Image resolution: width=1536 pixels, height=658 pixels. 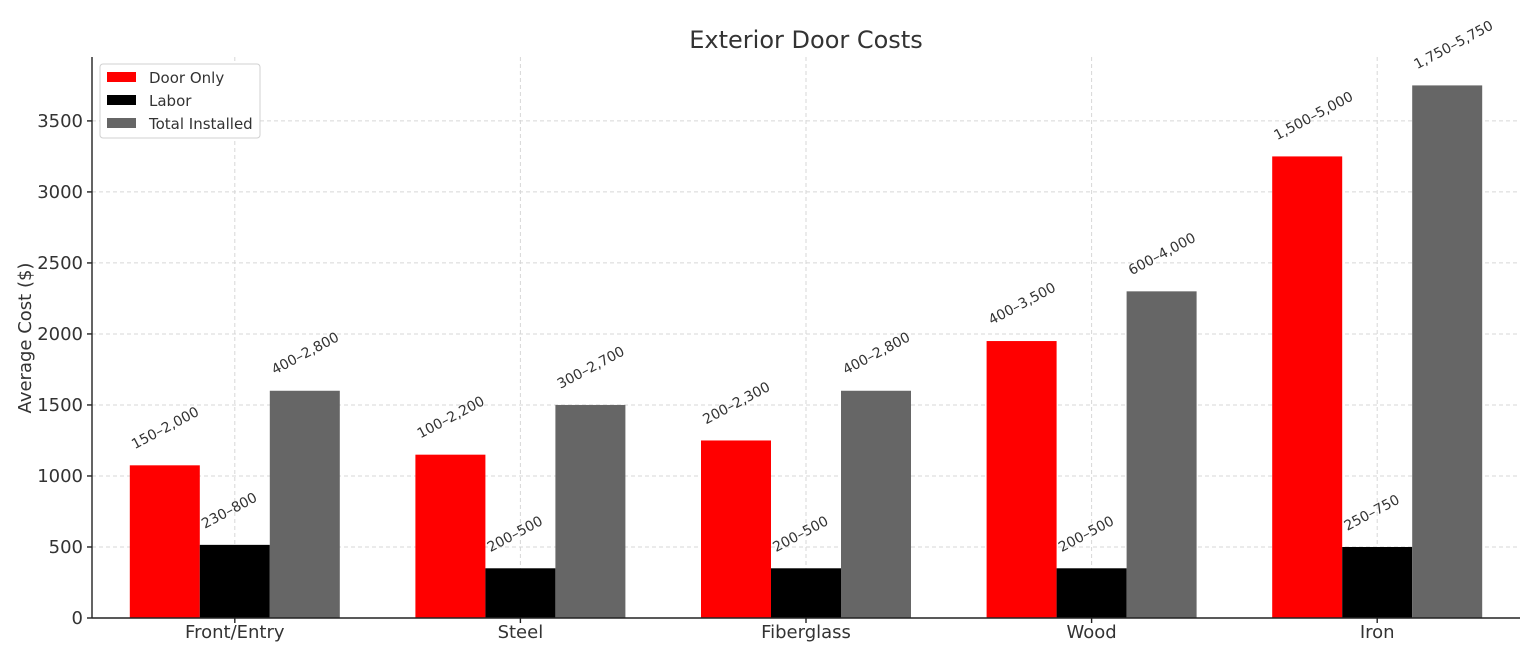 What do you see at coordinates (591, 368) in the screenshot?
I see `bar-value-label: 300–2,700` at bounding box center [591, 368].